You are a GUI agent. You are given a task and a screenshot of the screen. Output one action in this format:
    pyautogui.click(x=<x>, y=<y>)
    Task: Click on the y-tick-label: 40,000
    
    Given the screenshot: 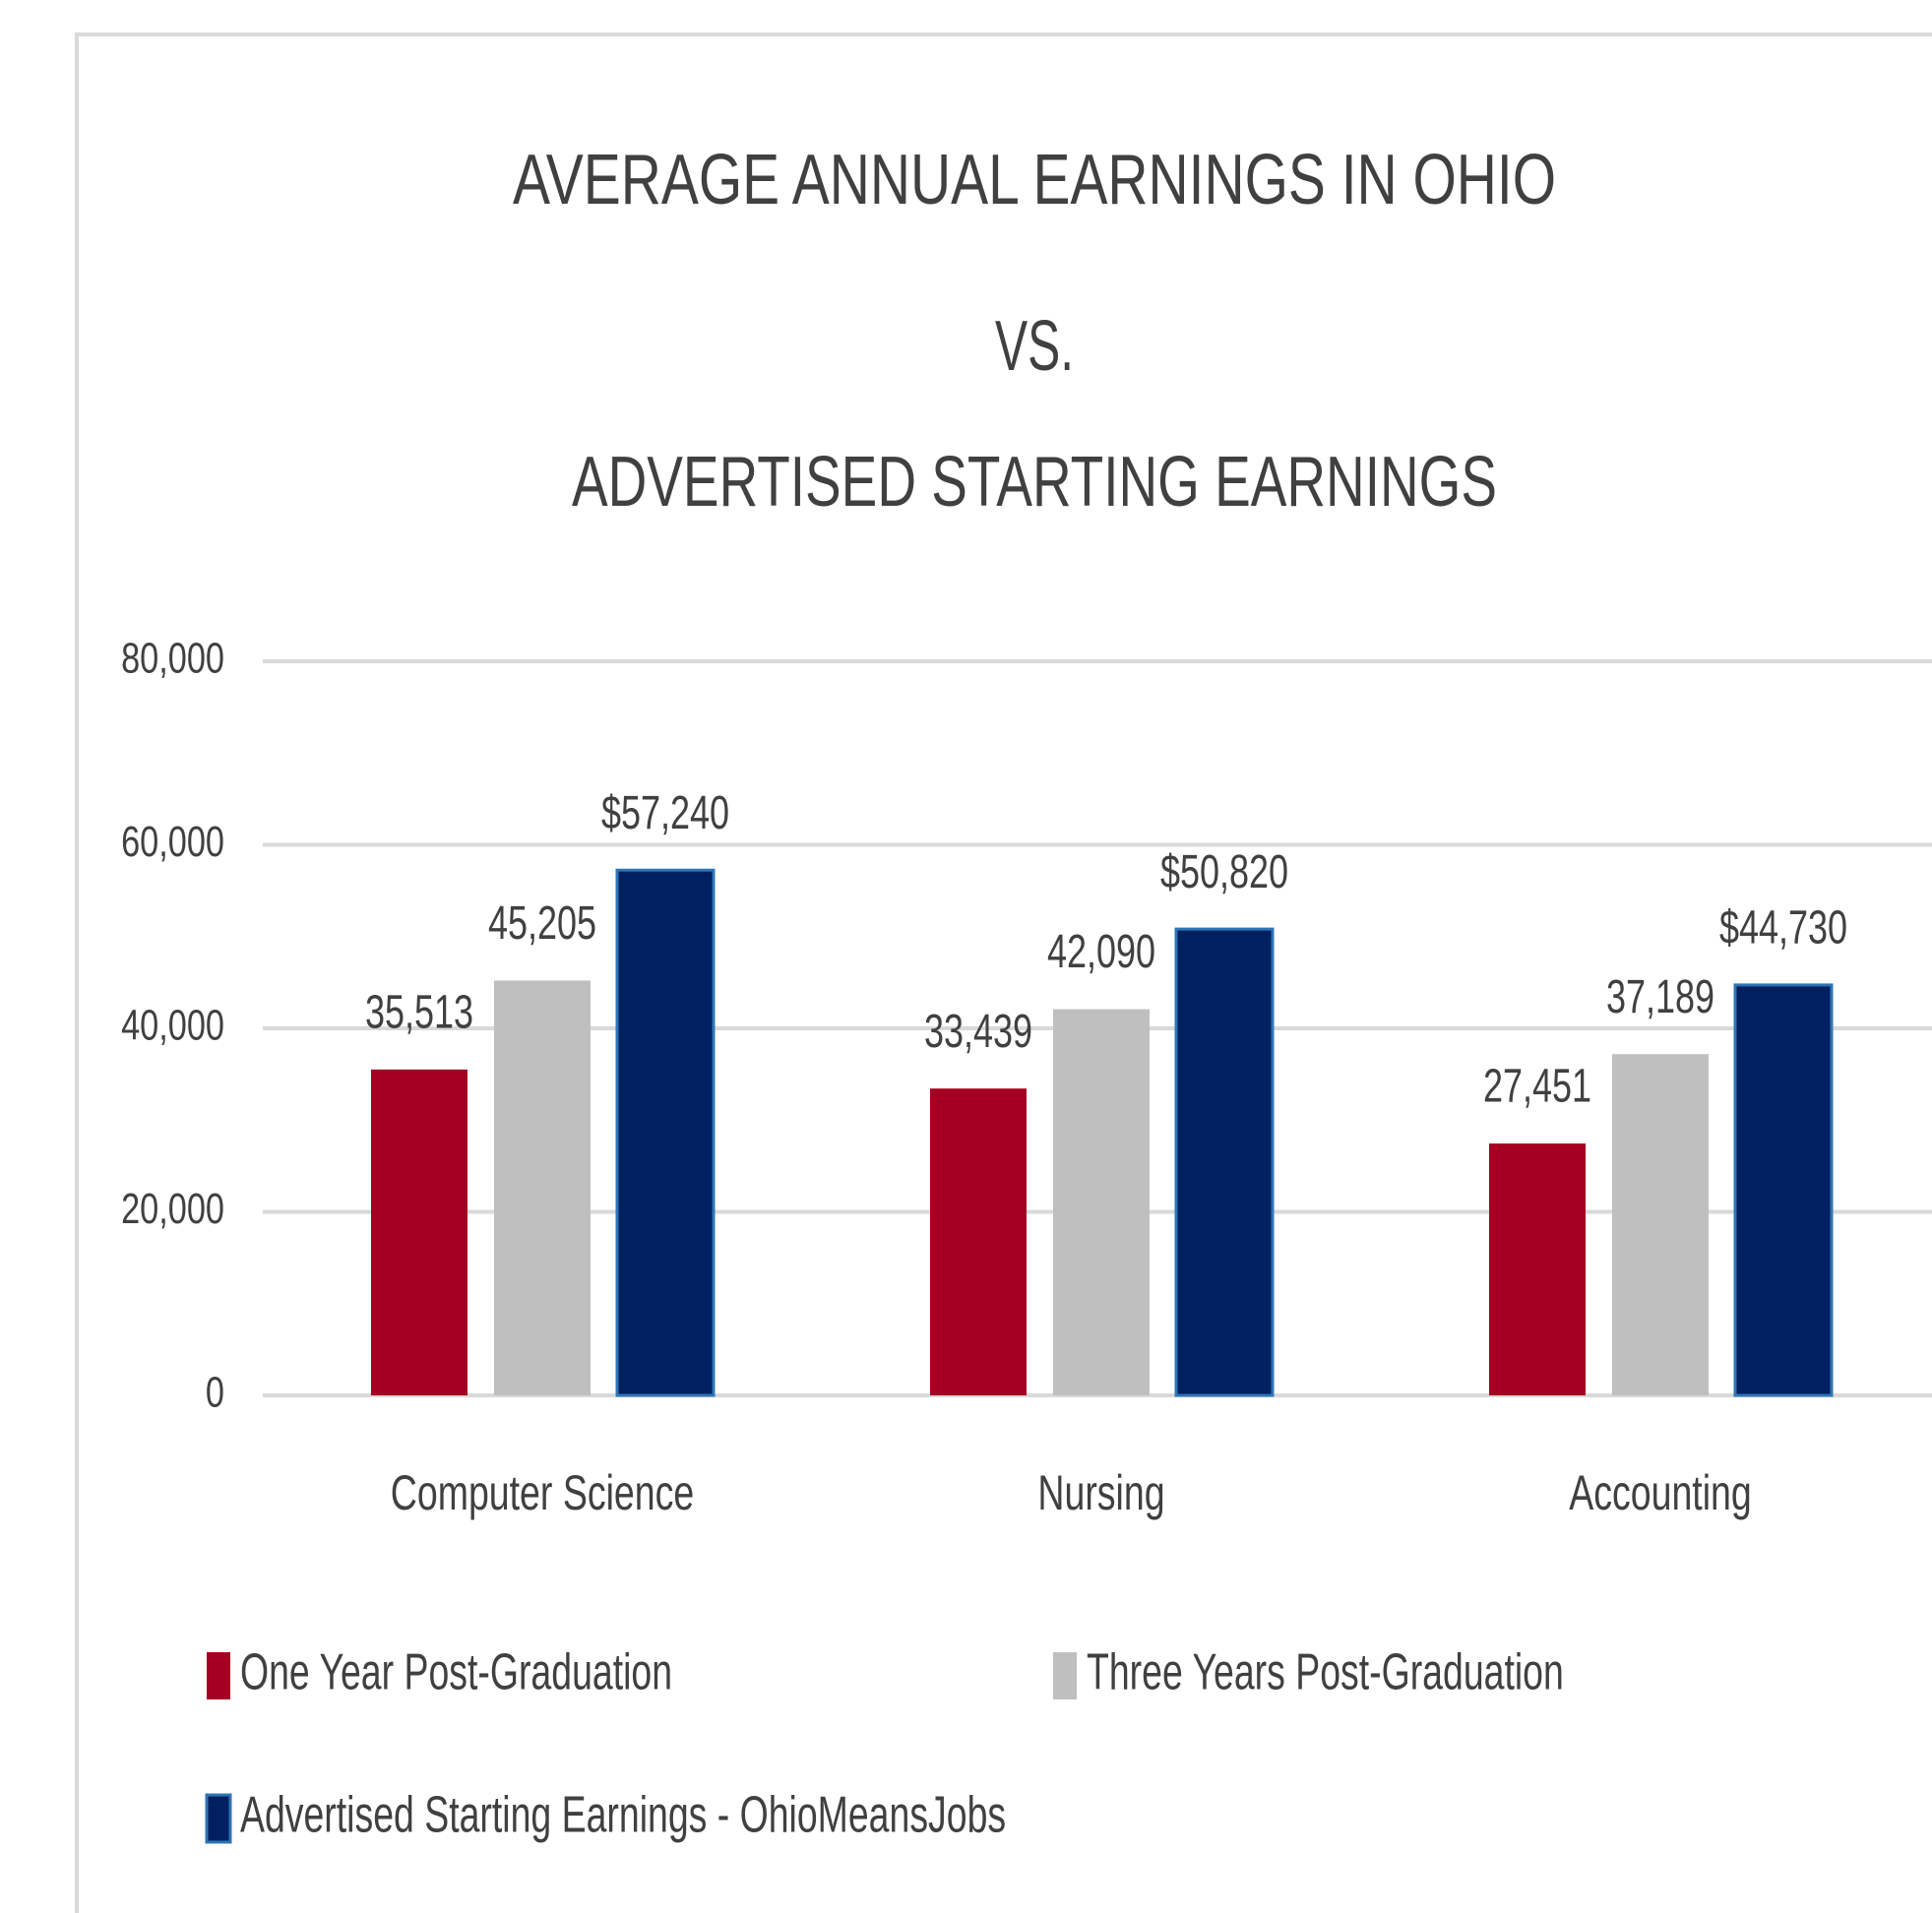 What is the action you would take?
    pyautogui.click(x=172, y=1026)
    